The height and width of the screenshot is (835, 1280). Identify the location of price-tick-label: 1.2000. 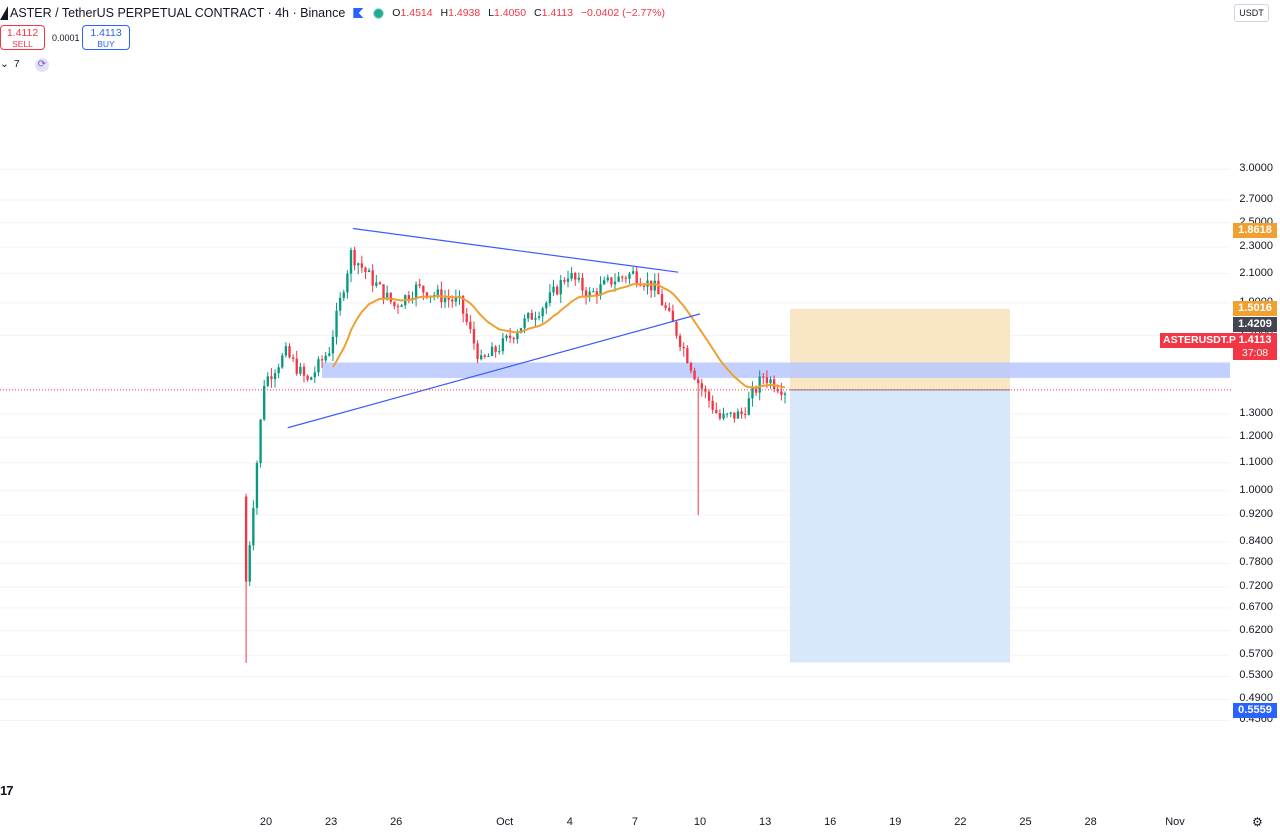
(1256, 436).